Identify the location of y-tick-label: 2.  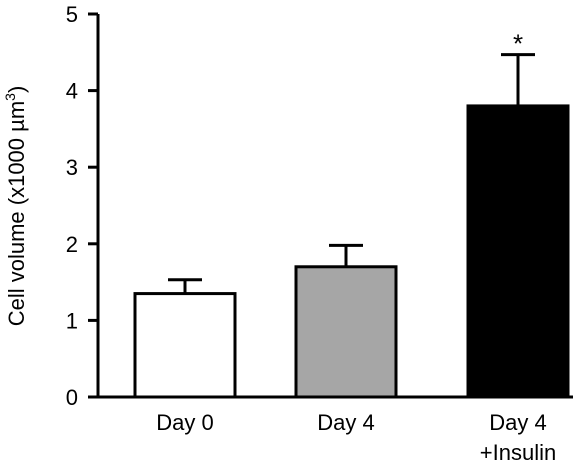
(72, 244).